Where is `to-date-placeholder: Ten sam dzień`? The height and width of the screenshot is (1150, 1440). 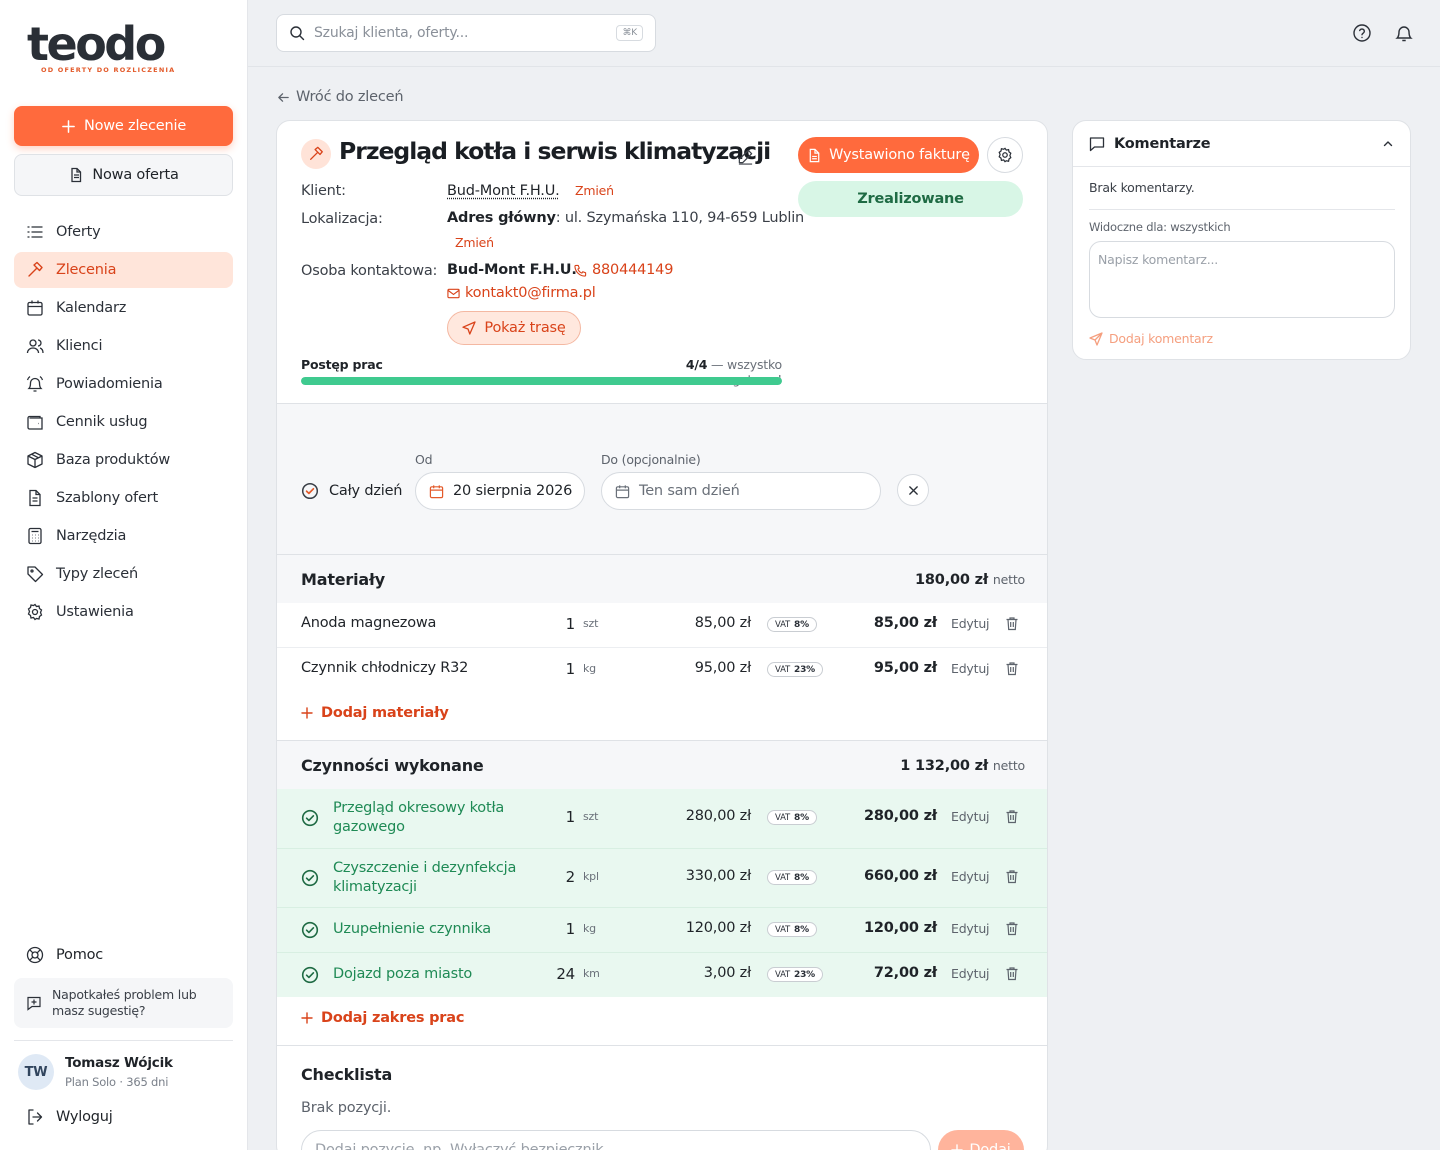 to-date-placeholder: Ten sam dzień is located at coordinates (689, 491).